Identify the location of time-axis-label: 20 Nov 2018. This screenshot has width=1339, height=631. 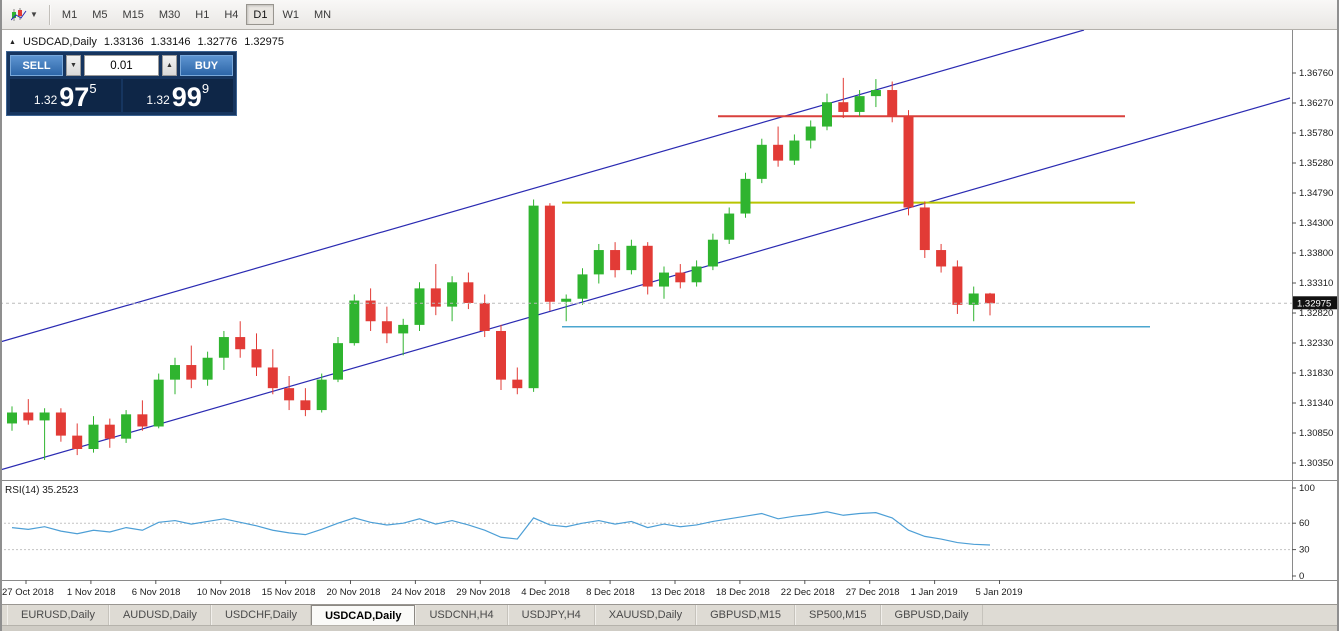
(354, 592).